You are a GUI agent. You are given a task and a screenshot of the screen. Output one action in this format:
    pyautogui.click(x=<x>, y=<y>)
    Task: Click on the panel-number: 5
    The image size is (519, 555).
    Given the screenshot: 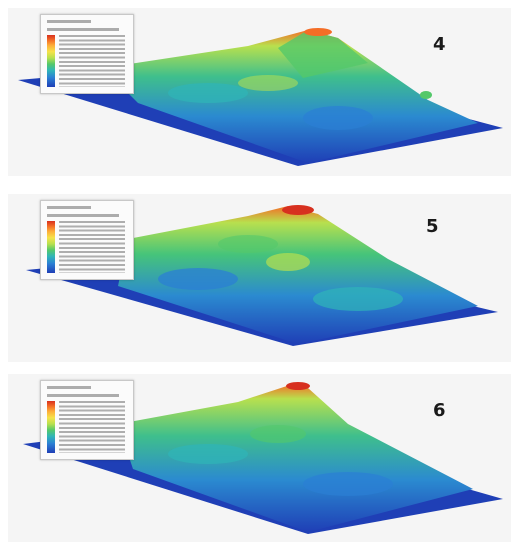 What is the action you would take?
    pyautogui.click(x=432, y=226)
    